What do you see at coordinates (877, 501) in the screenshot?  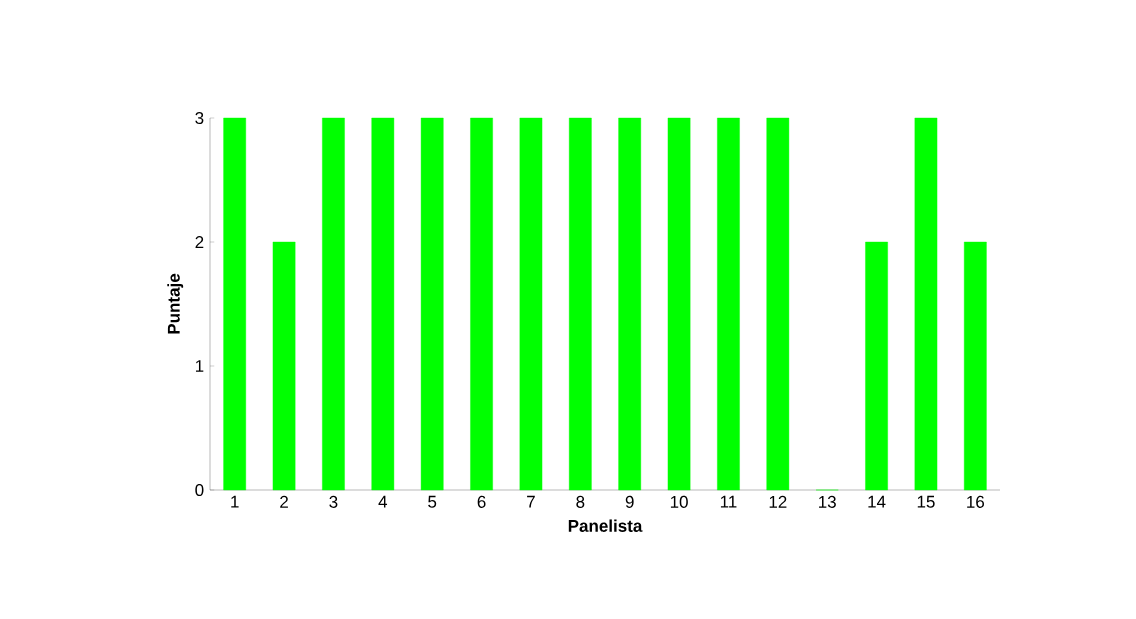 I see `x-tick-label: 14` at bounding box center [877, 501].